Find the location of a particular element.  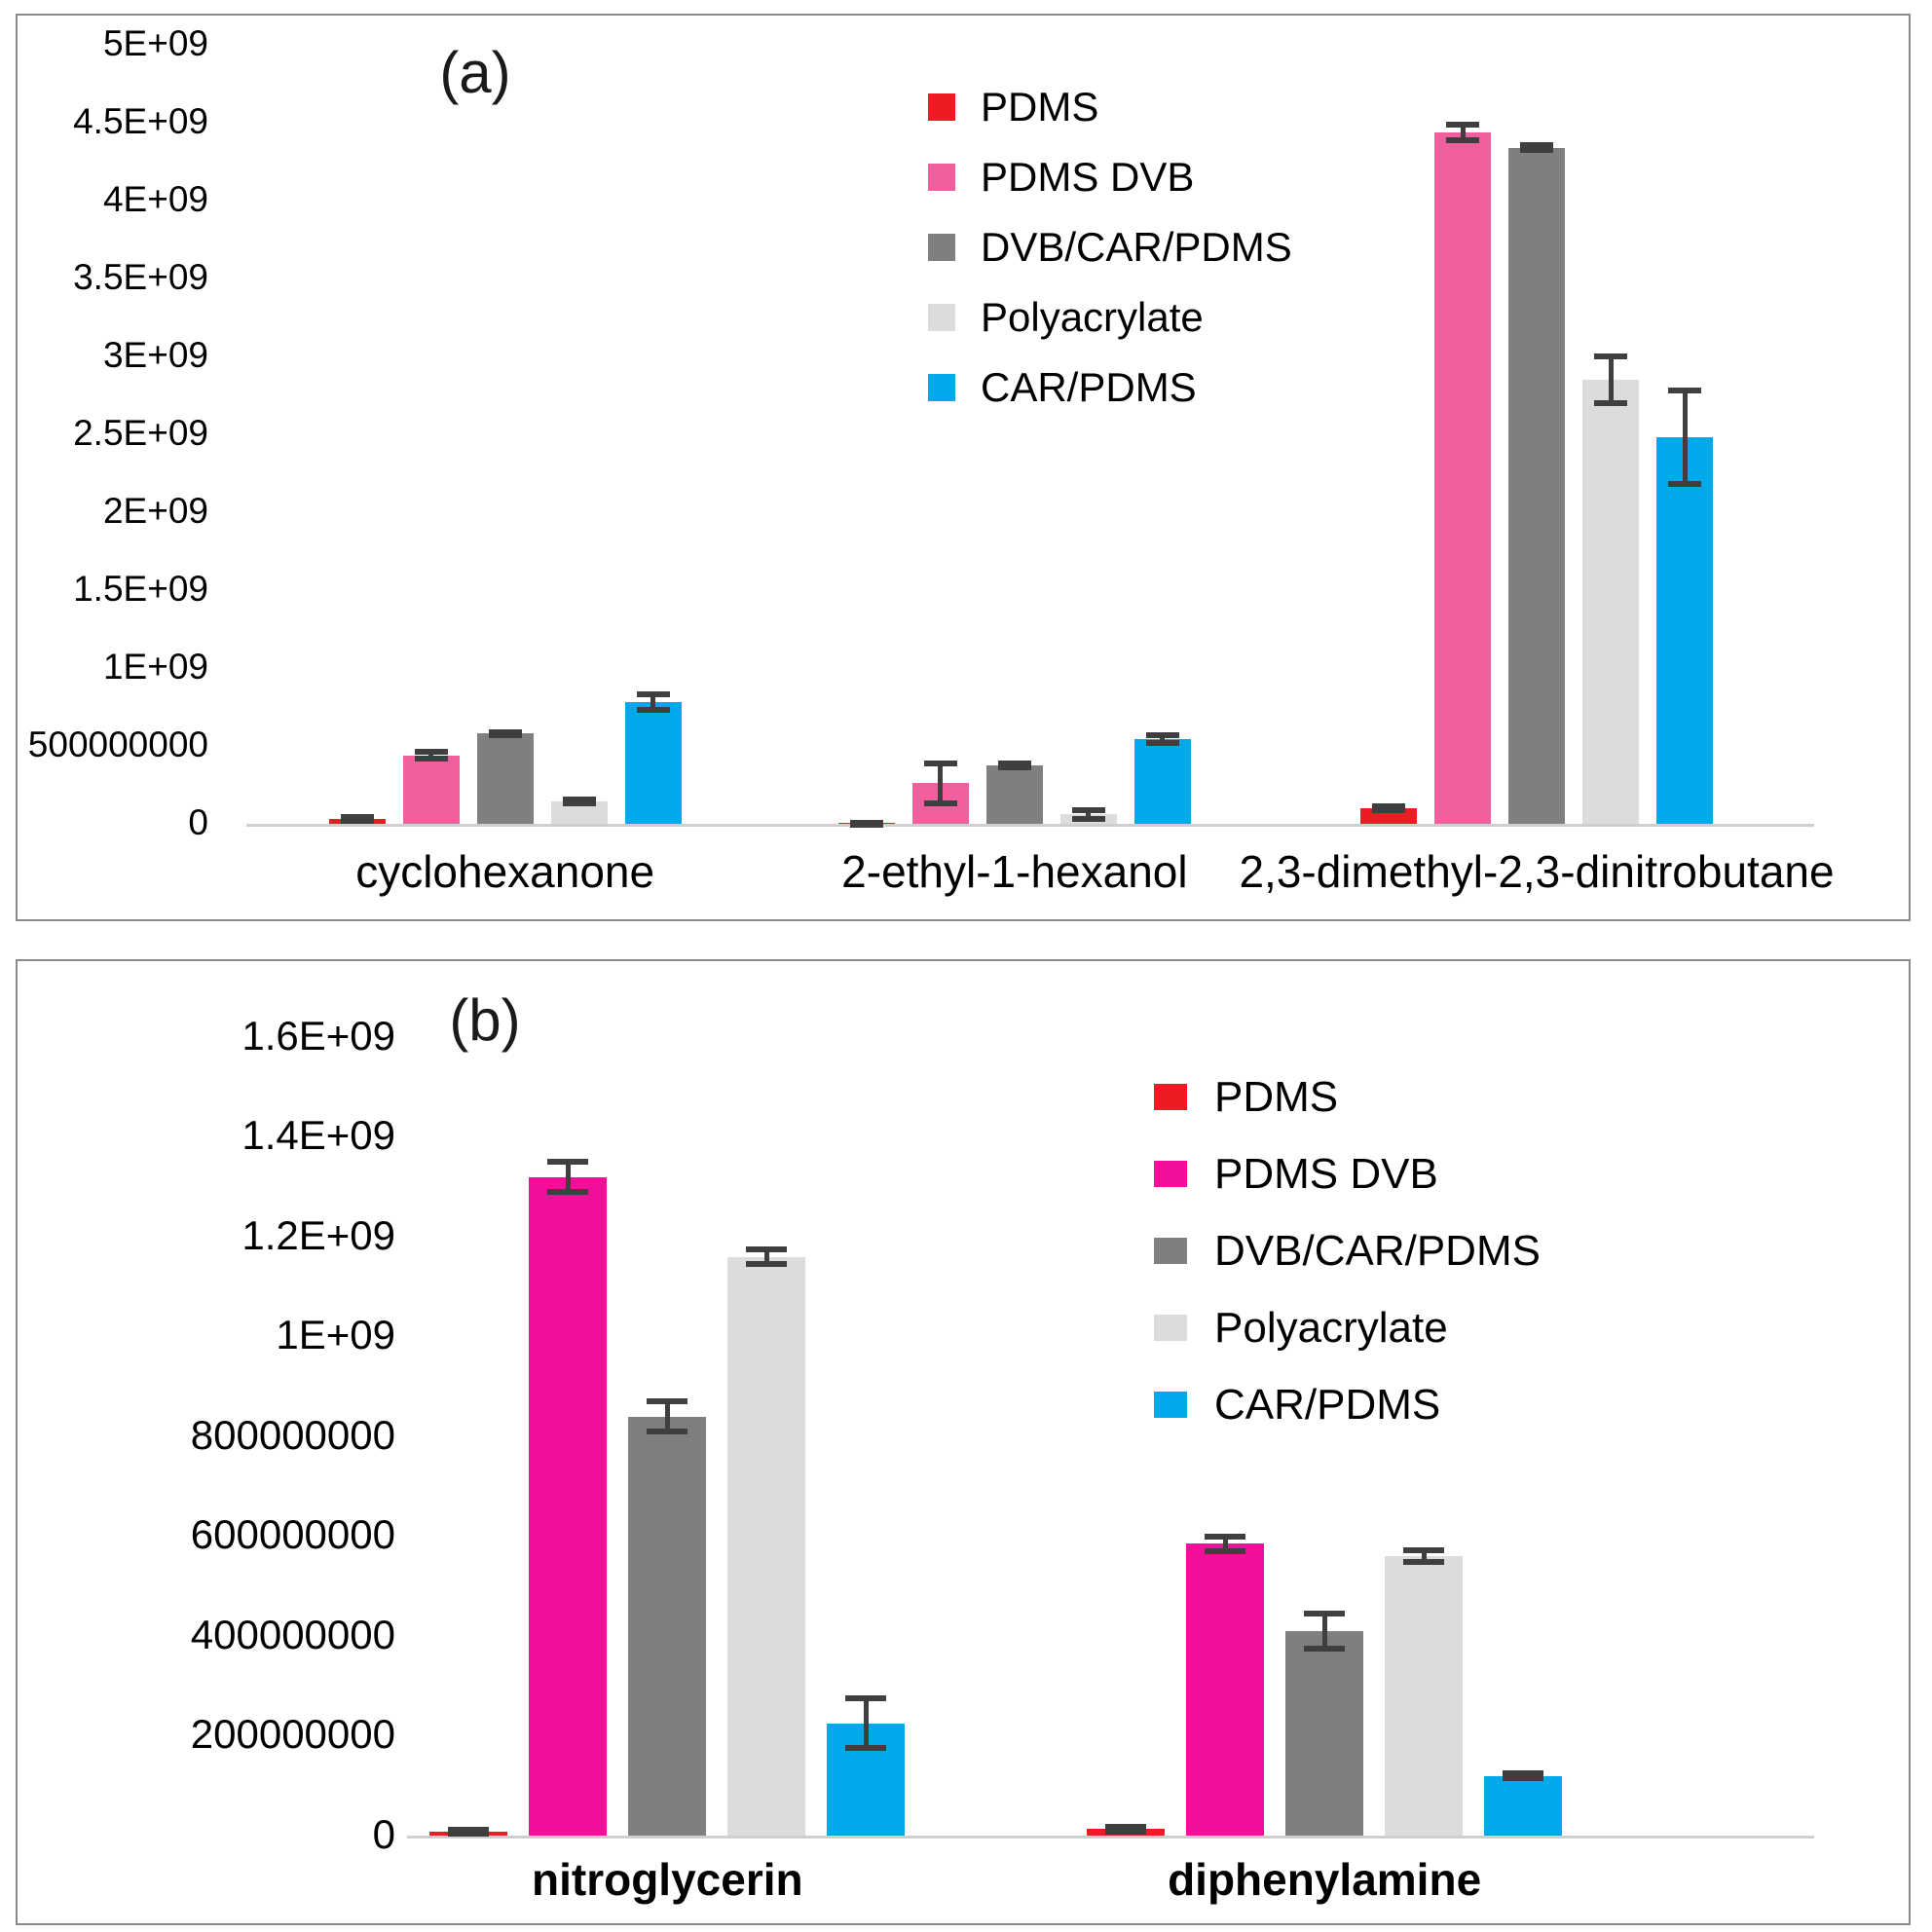

y-tick-label: 600000000 is located at coordinates (293, 1535).